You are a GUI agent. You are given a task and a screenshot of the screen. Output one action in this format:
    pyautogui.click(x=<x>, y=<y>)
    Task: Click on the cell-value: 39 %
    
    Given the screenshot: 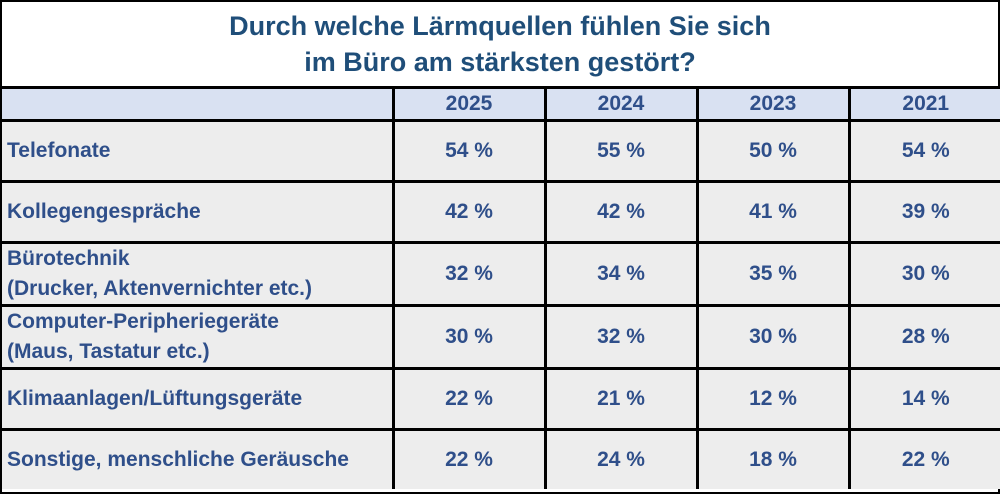 What is the action you would take?
    pyautogui.click(x=923, y=212)
    